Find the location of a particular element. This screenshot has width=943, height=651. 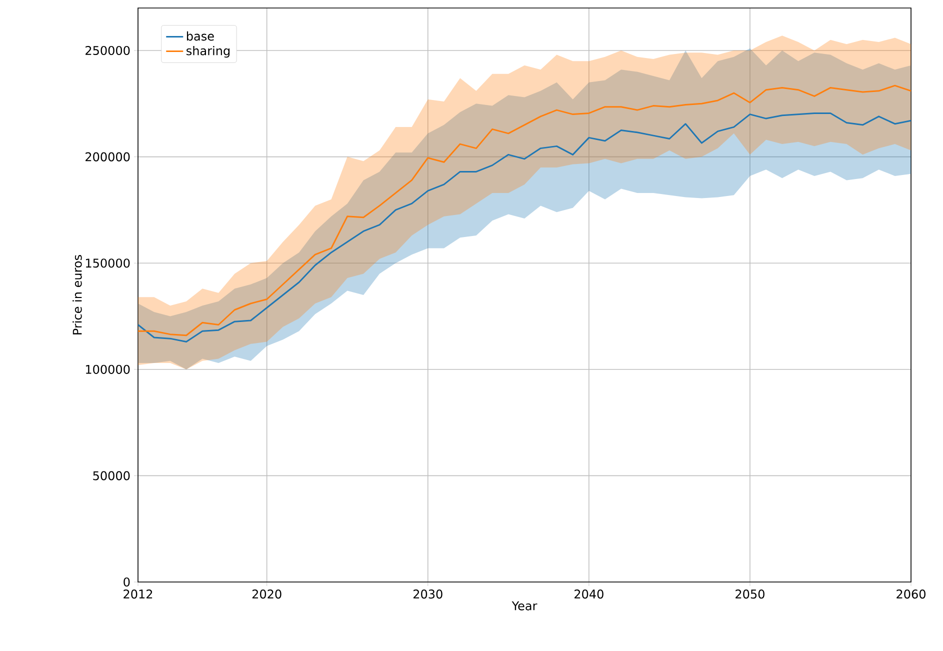

y-tick-label: 0 is located at coordinates (127, 582).